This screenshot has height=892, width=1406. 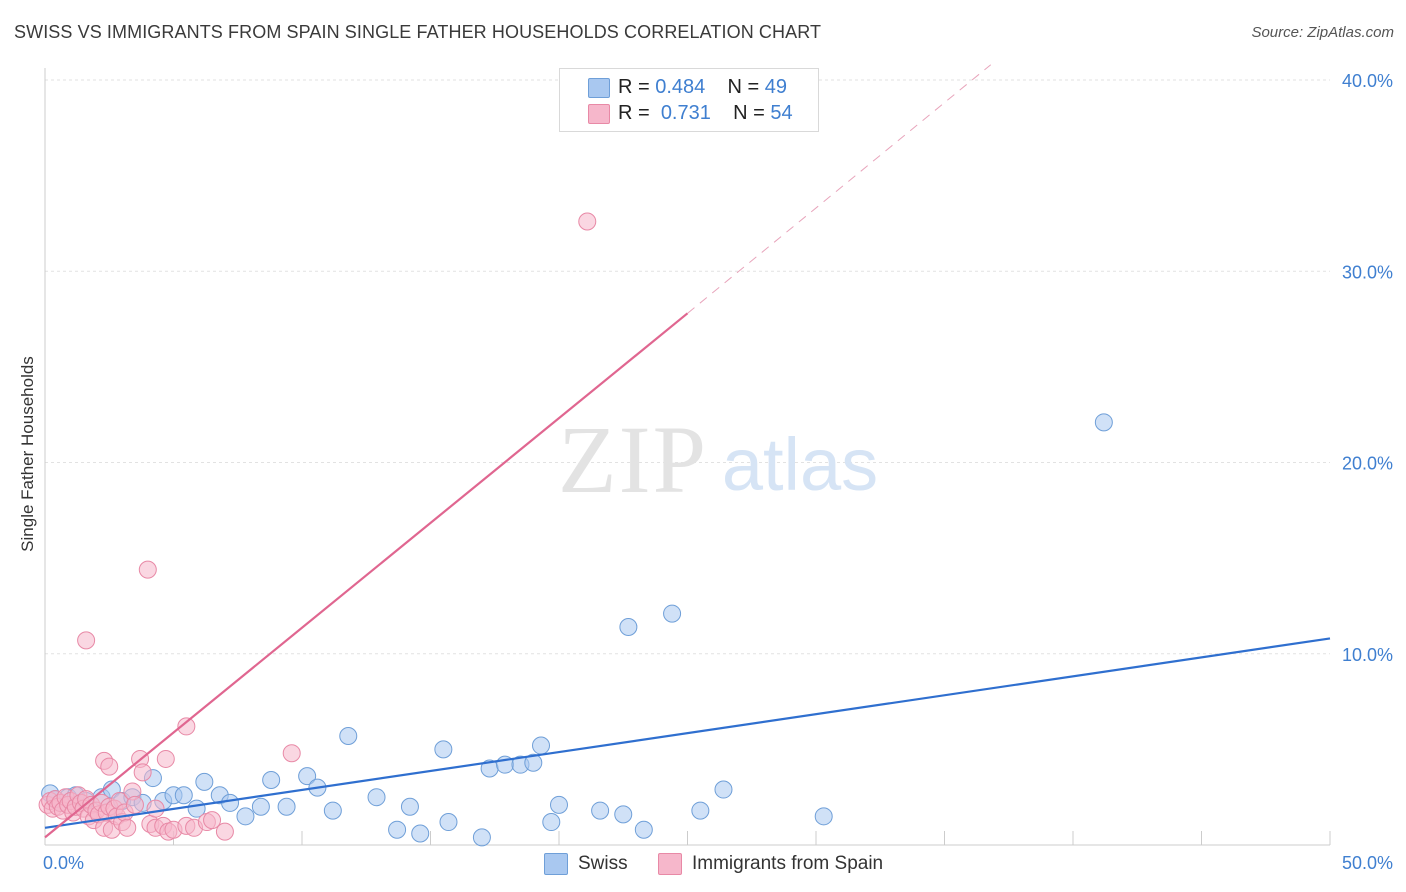 What do you see at coordinates (27, 454) in the screenshot?
I see `y-axis-label: Single Father Households` at bounding box center [27, 454].